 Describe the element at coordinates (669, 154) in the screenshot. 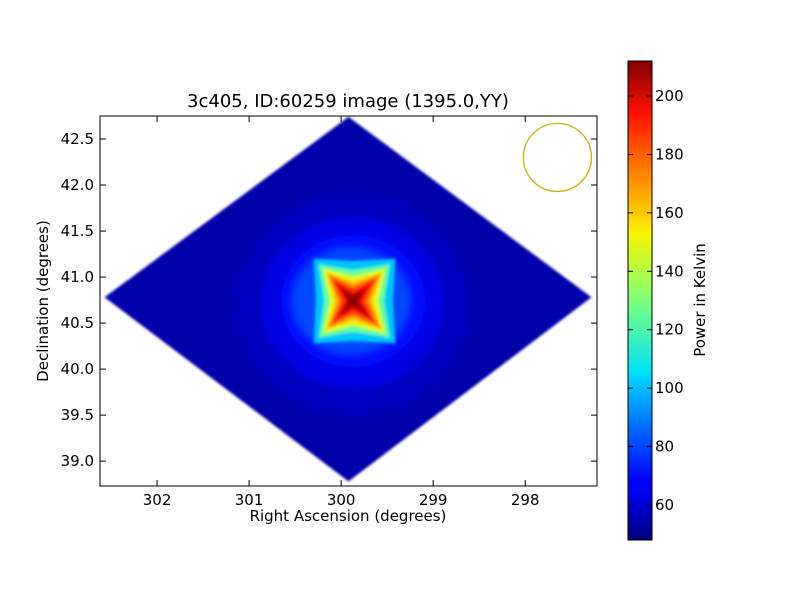

I see `colorbar-tick-label: 180` at that location.